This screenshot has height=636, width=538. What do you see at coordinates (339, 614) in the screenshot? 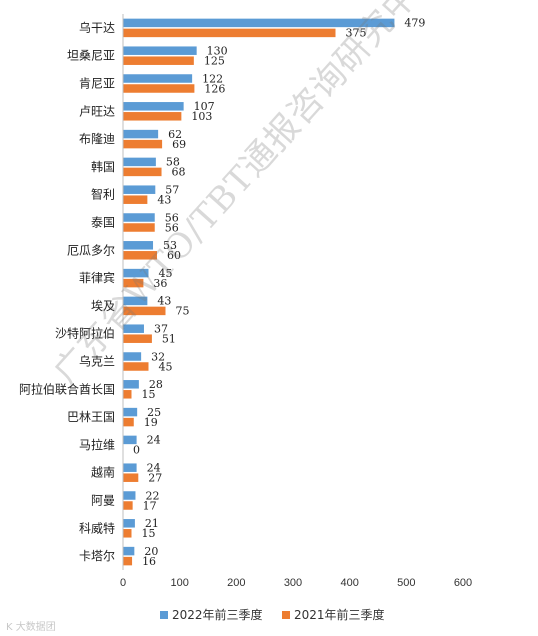
I see `legend-entry: 2021年前三季度` at bounding box center [339, 614].